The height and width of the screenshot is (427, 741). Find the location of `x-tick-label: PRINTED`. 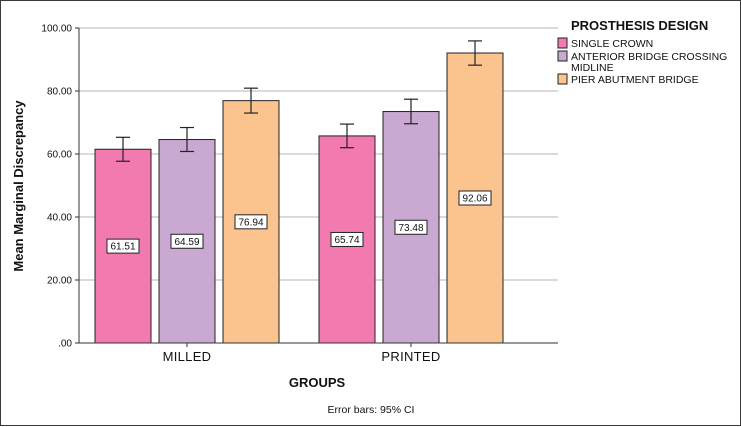

x-tick-label: PRINTED is located at coordinates (410, 356).